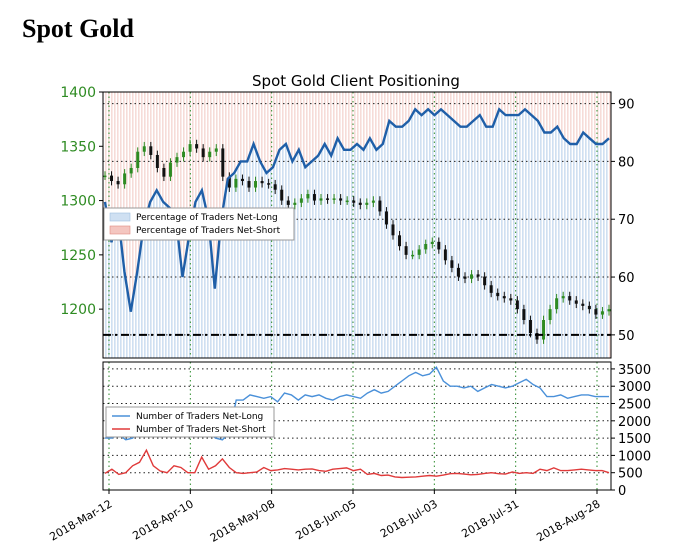 This screenshot has width=680, height=558. What do you see at coordinates (630, 474) in the screenshot?
I see `count-tick-label: 500` at bounding box center [630, 474].